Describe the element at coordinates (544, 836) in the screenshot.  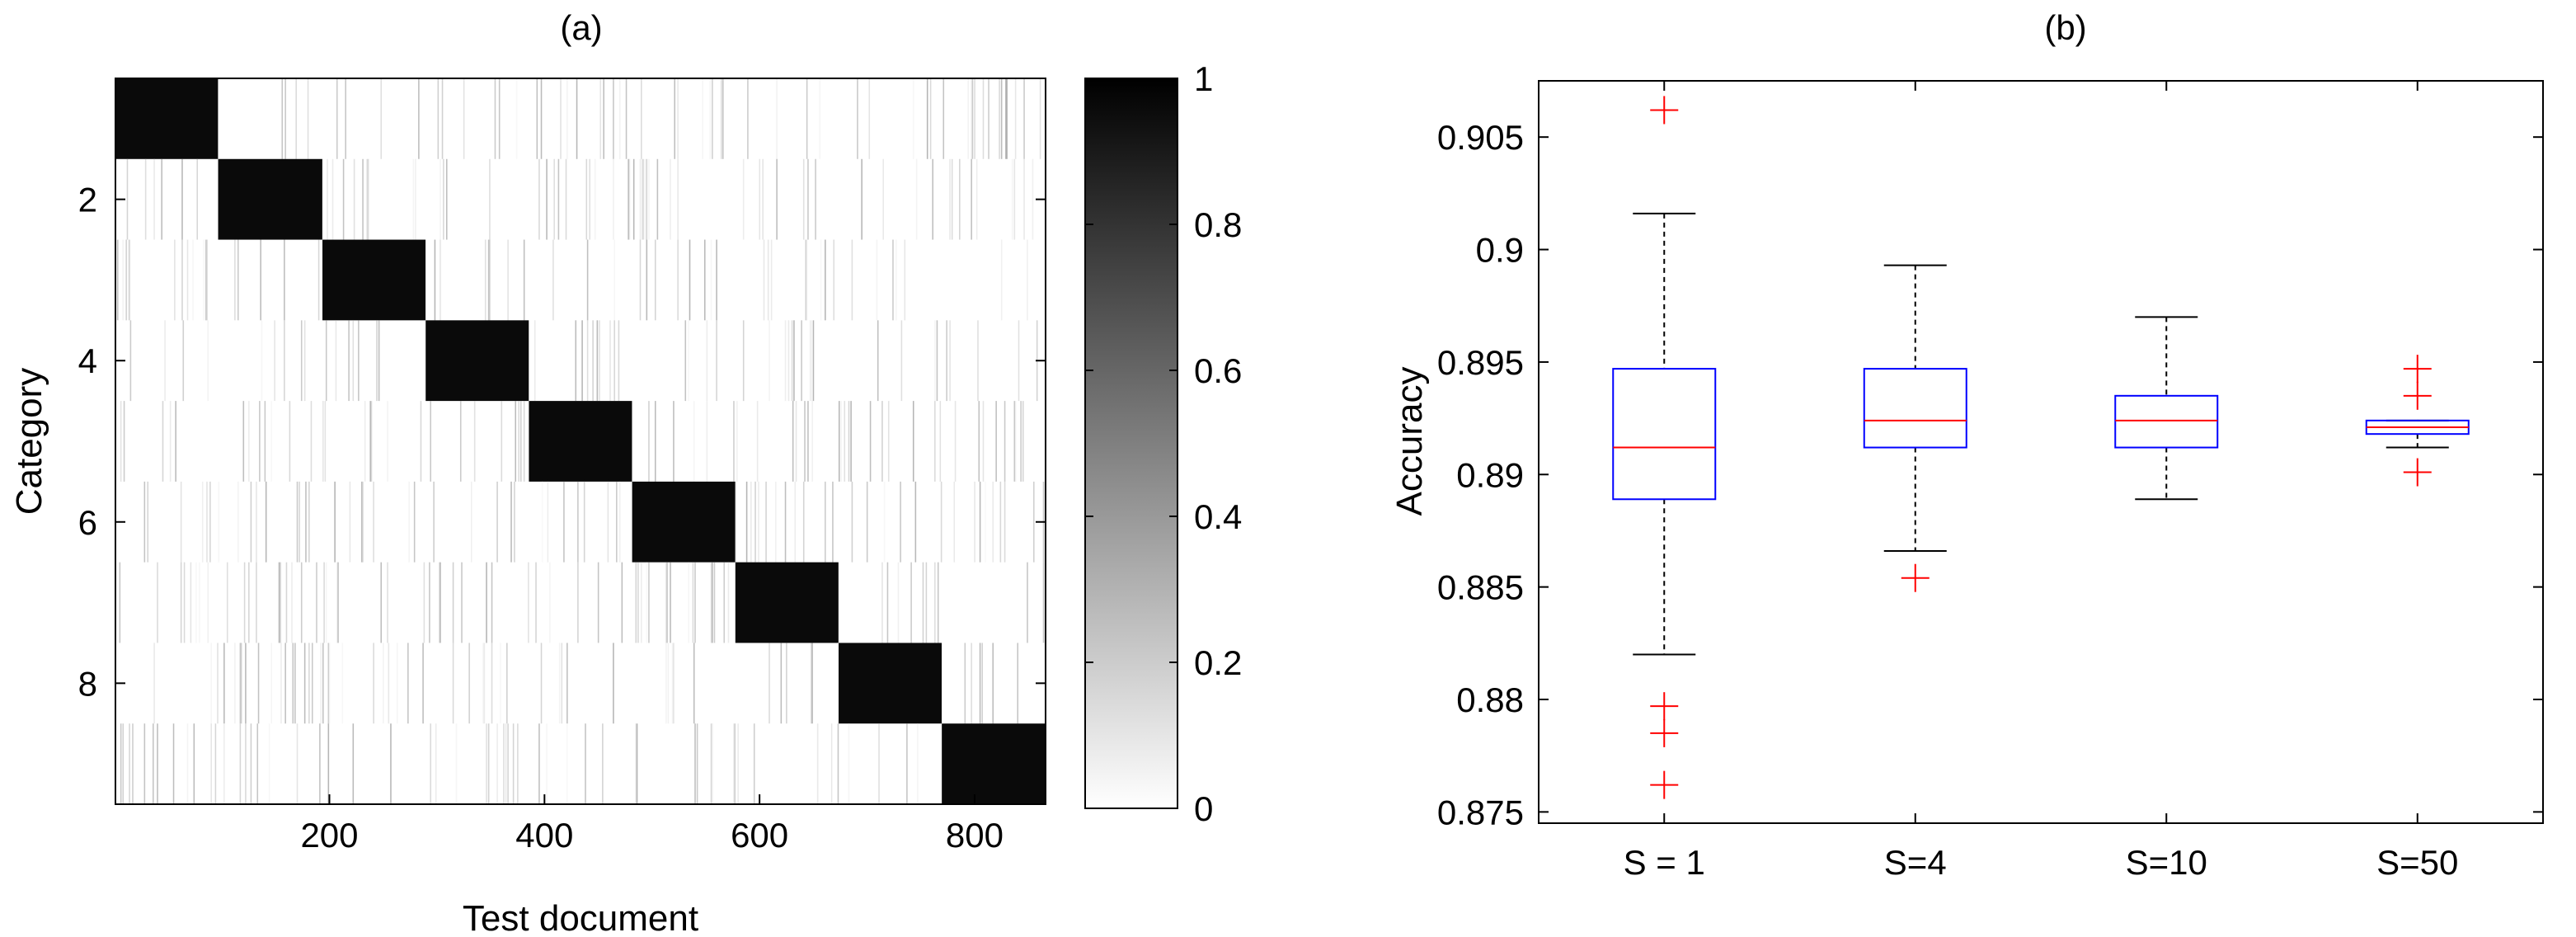
I see `heatmap-xtick-label: 400` at that location.